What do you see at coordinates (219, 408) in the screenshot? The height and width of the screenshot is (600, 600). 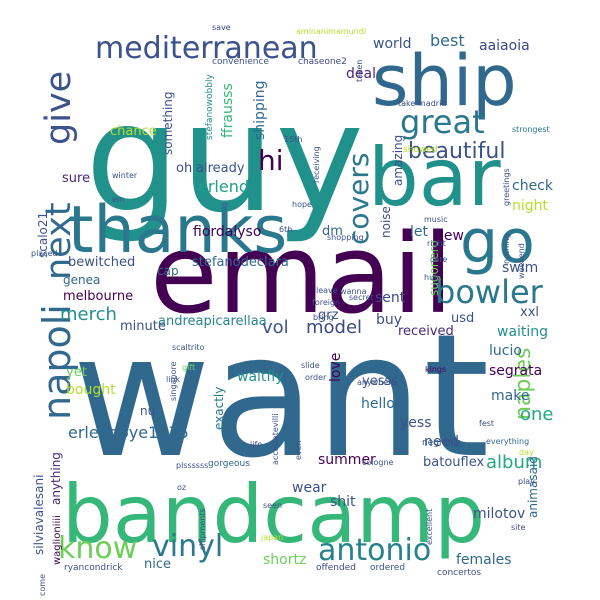 I see `word-exactly: exactly` at bounding box center [219, 408].